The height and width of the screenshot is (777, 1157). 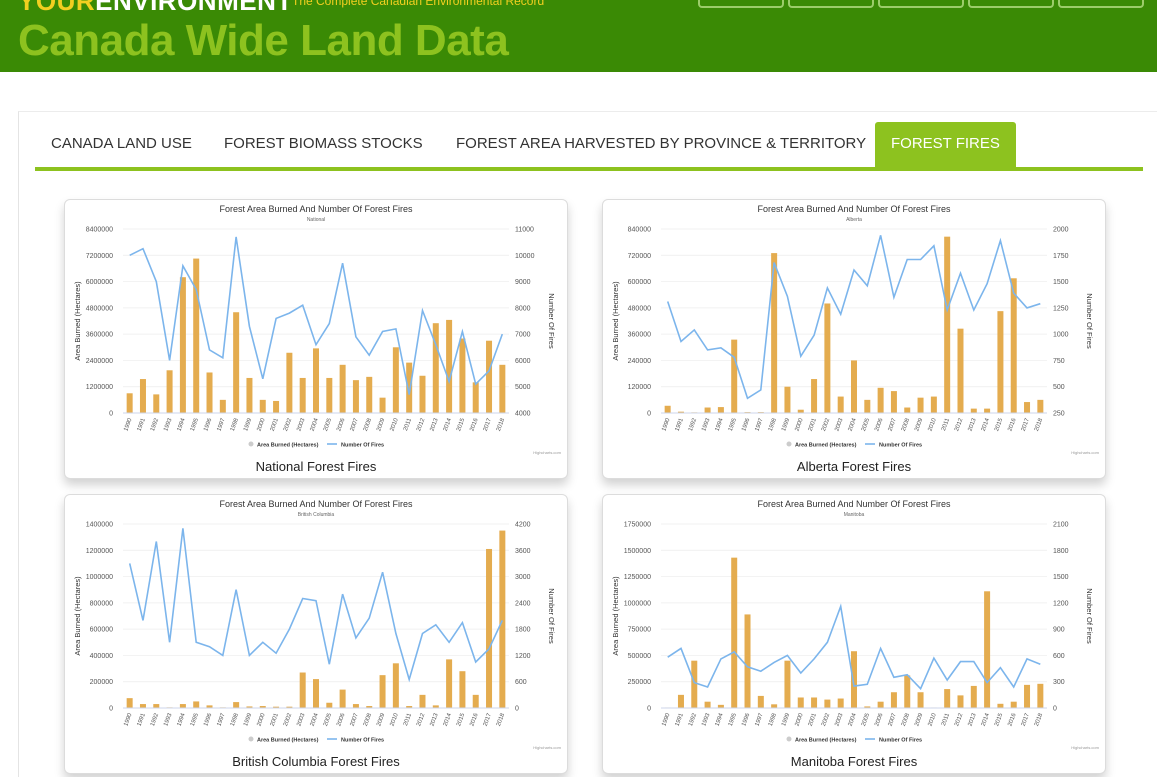 I want to click on tab-forest-fires: FOREST FIRES, so click(x=945, y=144).